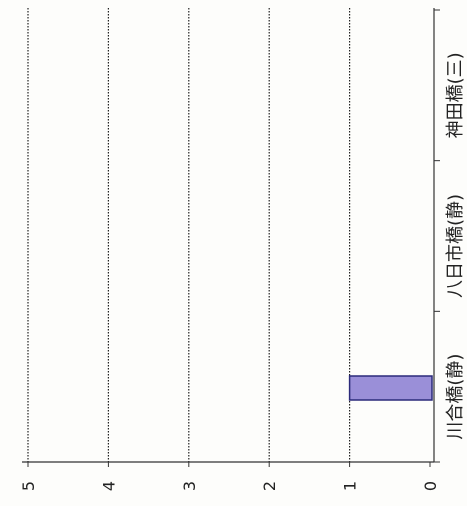 Image resolution: width=467 pixels, height=506 pixels. I want to click on value-tick-label-0: 0, so click(430, 486).